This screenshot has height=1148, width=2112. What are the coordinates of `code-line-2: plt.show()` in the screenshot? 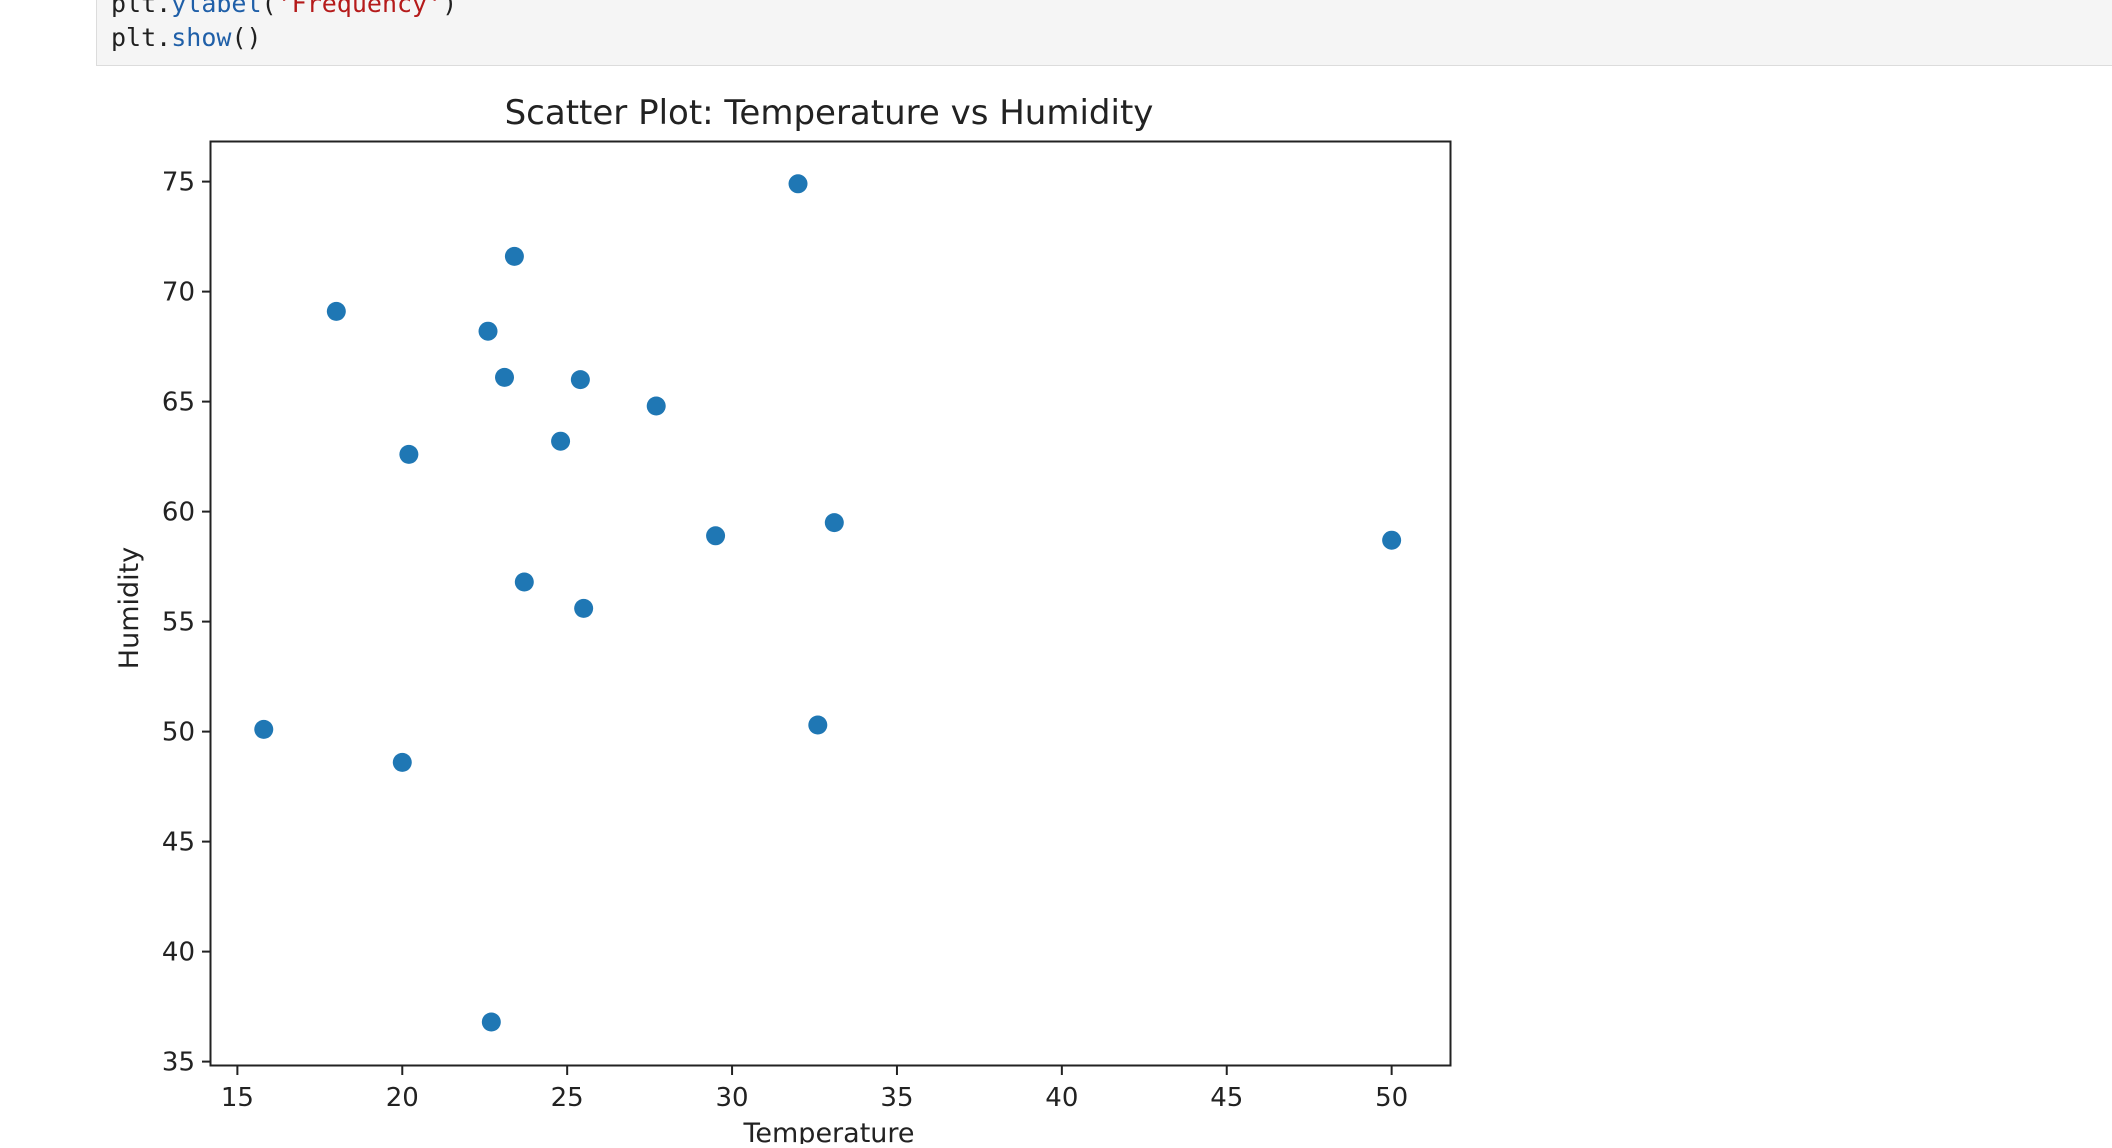 It's located at (186, 38).